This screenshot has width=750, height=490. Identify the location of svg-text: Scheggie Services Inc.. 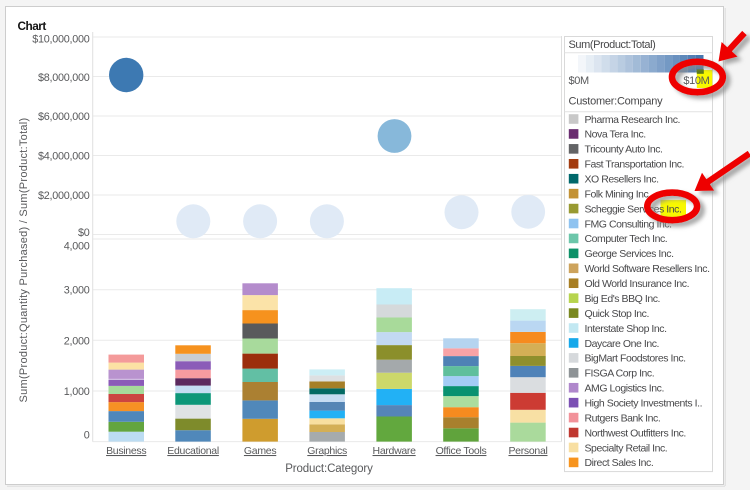
(633, 209).